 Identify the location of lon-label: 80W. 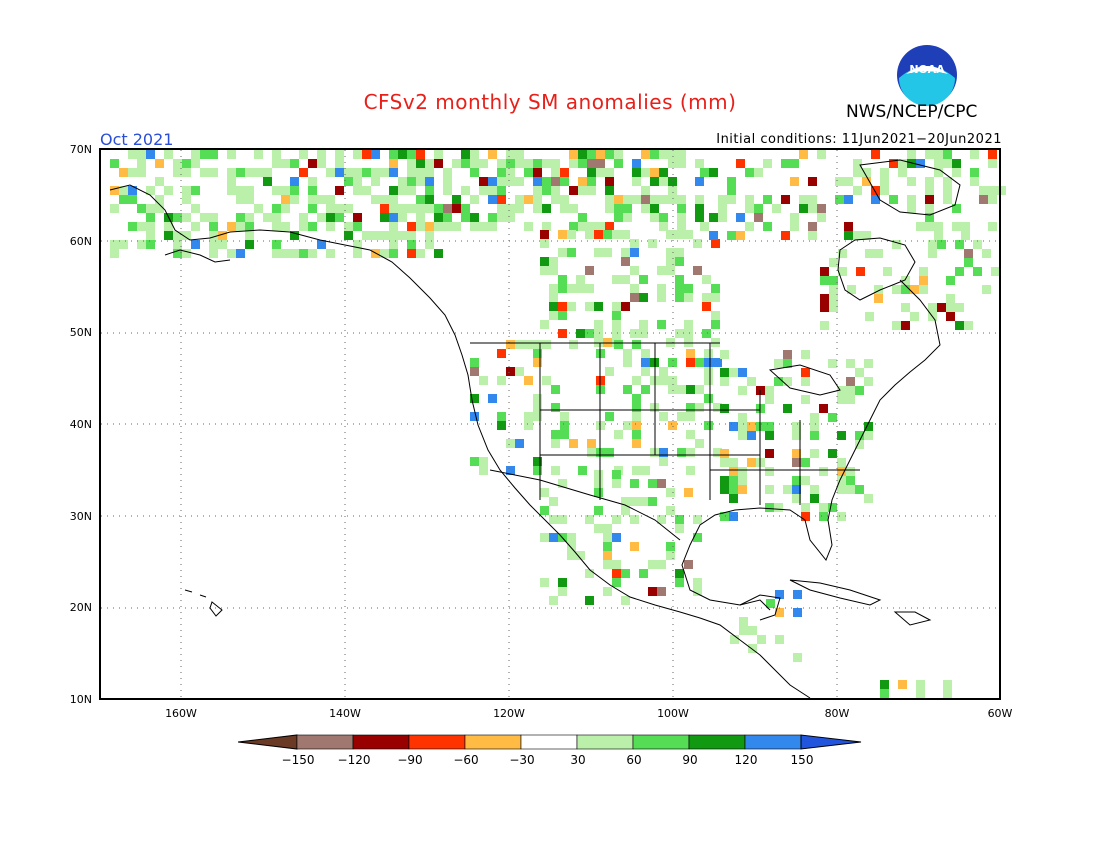
(837, 713).